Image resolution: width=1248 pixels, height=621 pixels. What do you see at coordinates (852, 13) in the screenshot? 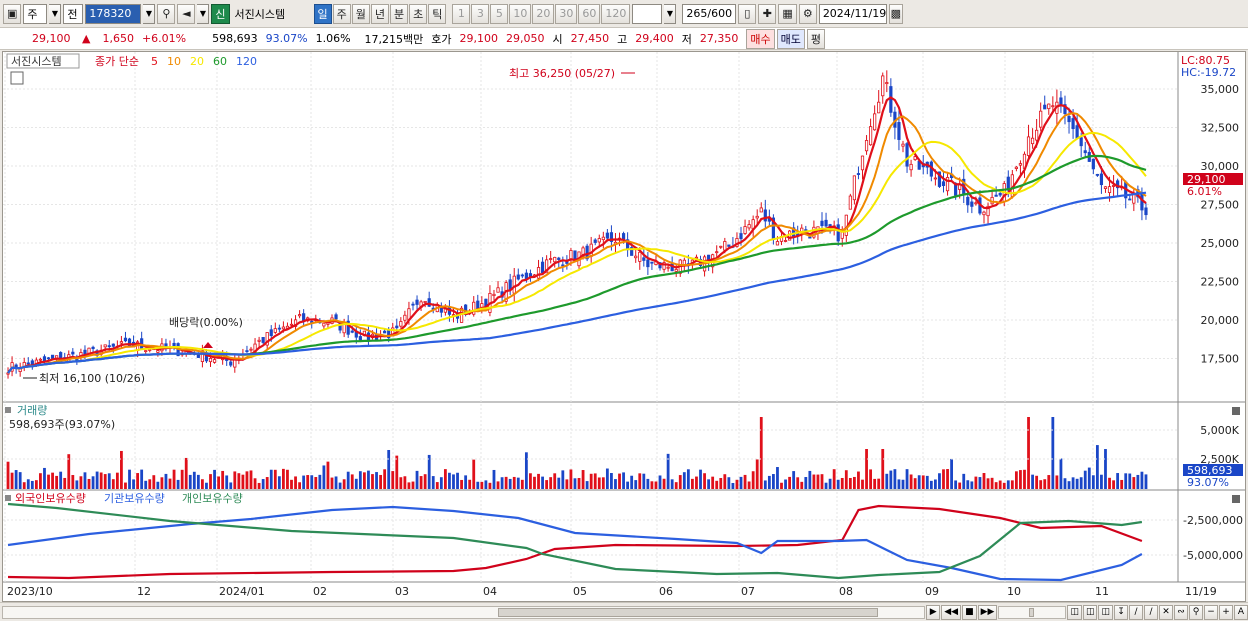
I see `date-input: 2024/11/19` at bounding box center [852, 13].